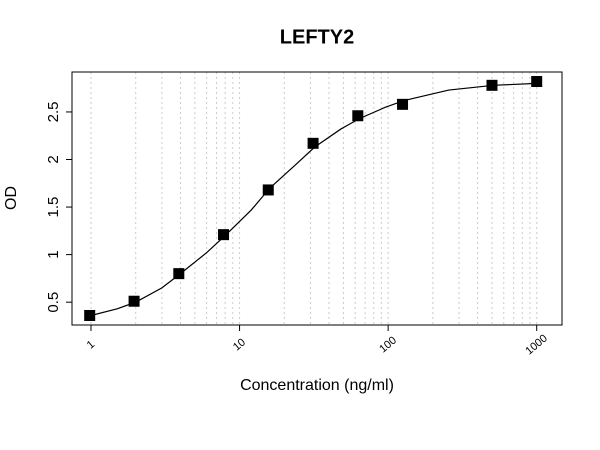 The height and width of the screenshot is (450, 600). Describe the element at coordinates (53, 112) in the screenshot. I see `y-tick-label: 2.5` at that location.